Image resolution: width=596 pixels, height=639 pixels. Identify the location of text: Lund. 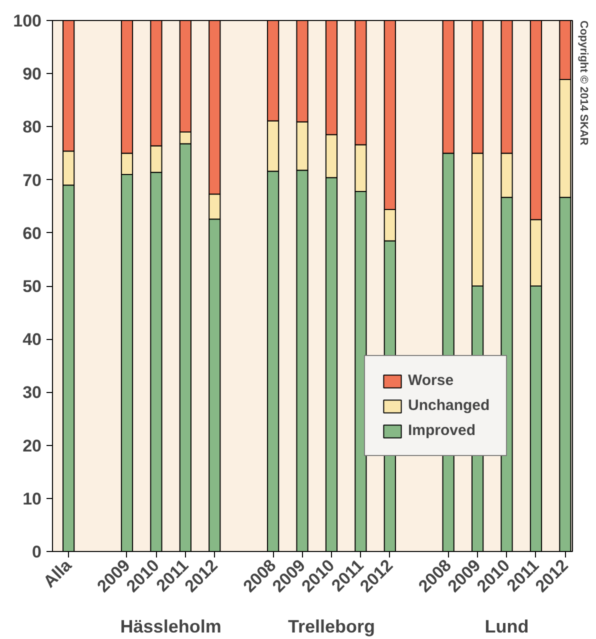
(506, 626).